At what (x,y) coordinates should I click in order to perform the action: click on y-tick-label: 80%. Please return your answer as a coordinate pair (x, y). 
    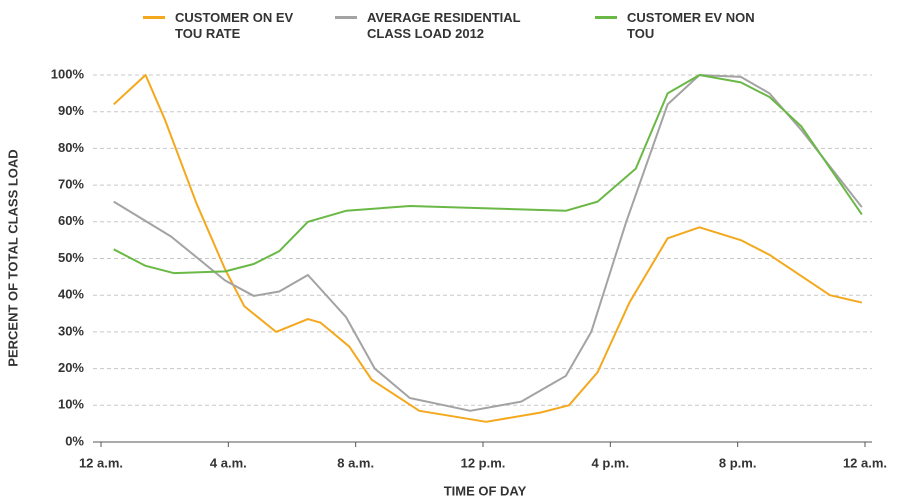
    Looking at the image, I should click on (71, 147).